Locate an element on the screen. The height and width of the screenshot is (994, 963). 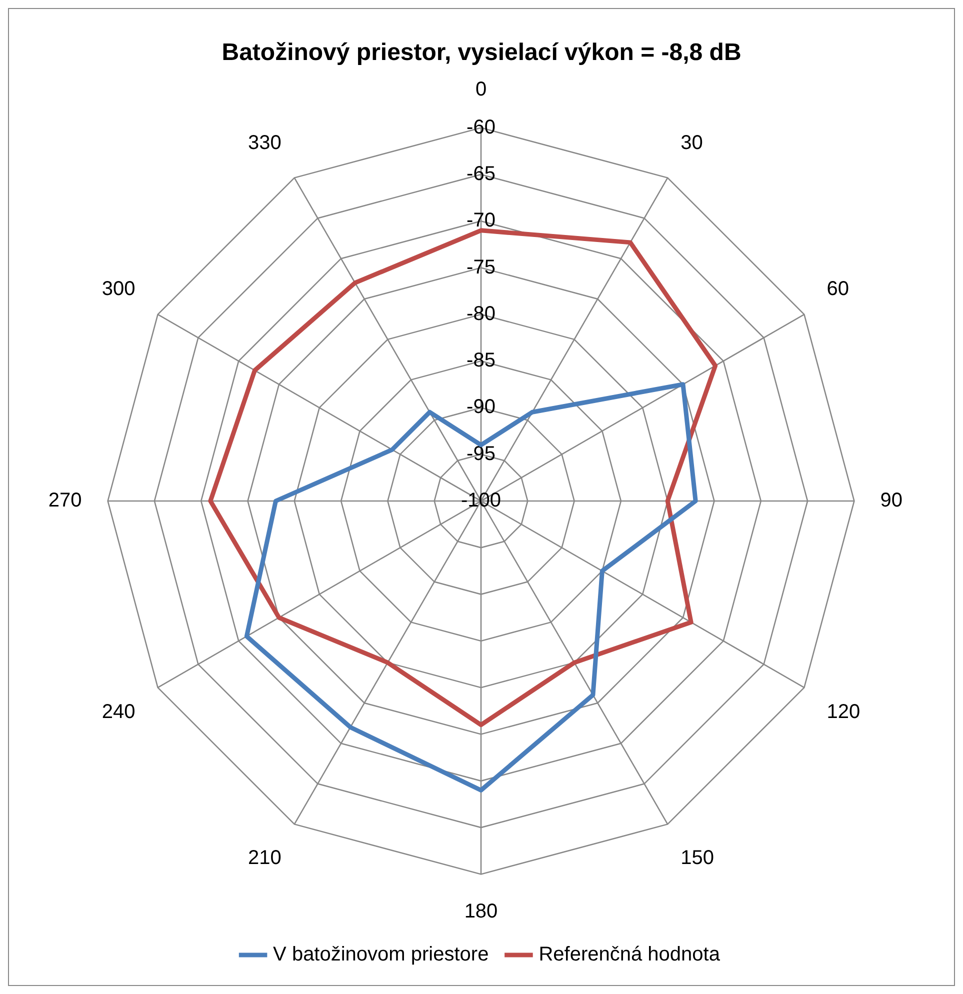
spoke-label: 120 is located at coordinates (843, 712).